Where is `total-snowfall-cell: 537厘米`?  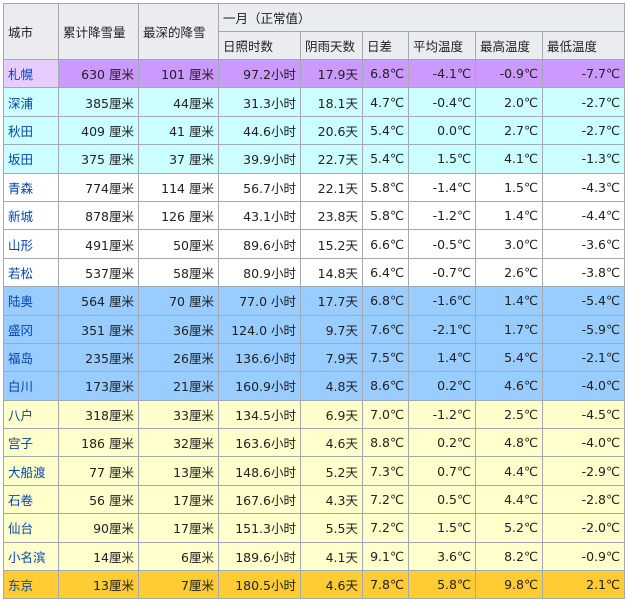 total-snowfall-cell: 537厘米 is located at coordinates (98, 272).